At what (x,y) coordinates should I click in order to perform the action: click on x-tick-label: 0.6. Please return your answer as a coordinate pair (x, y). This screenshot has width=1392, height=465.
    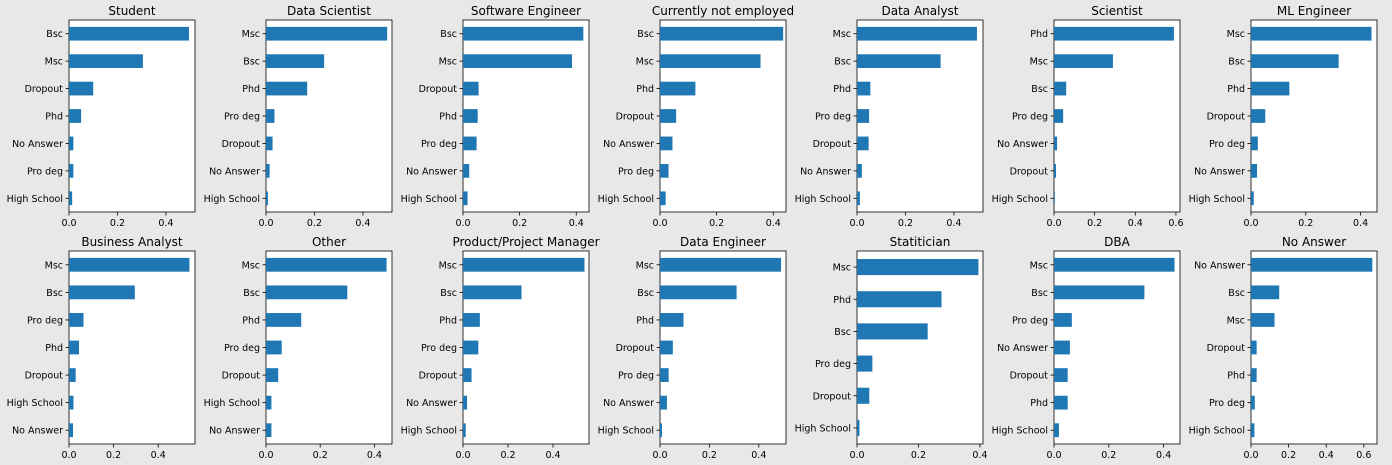
    Looking at the image, I should click on (1363, 455).